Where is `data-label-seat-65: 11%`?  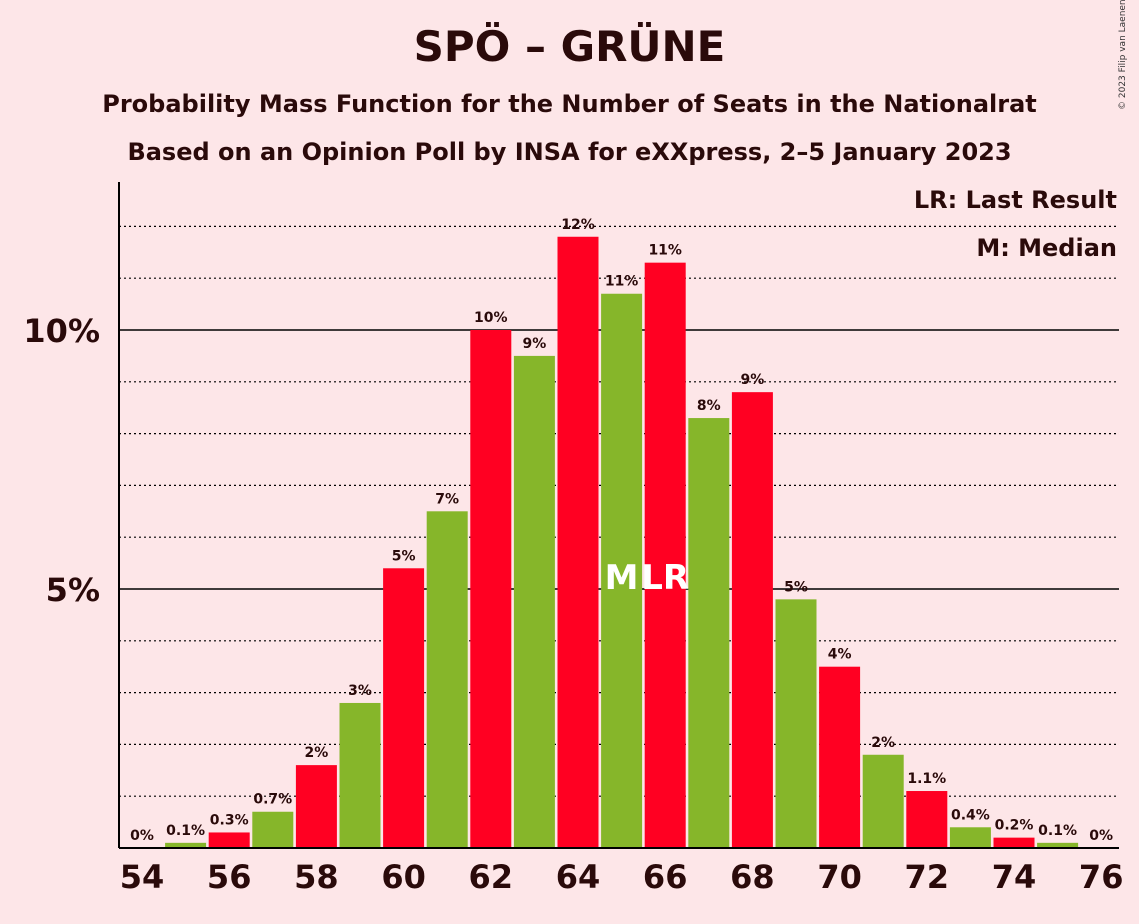
data-label-seat-65: 11% is located at coordinates (622, 282).